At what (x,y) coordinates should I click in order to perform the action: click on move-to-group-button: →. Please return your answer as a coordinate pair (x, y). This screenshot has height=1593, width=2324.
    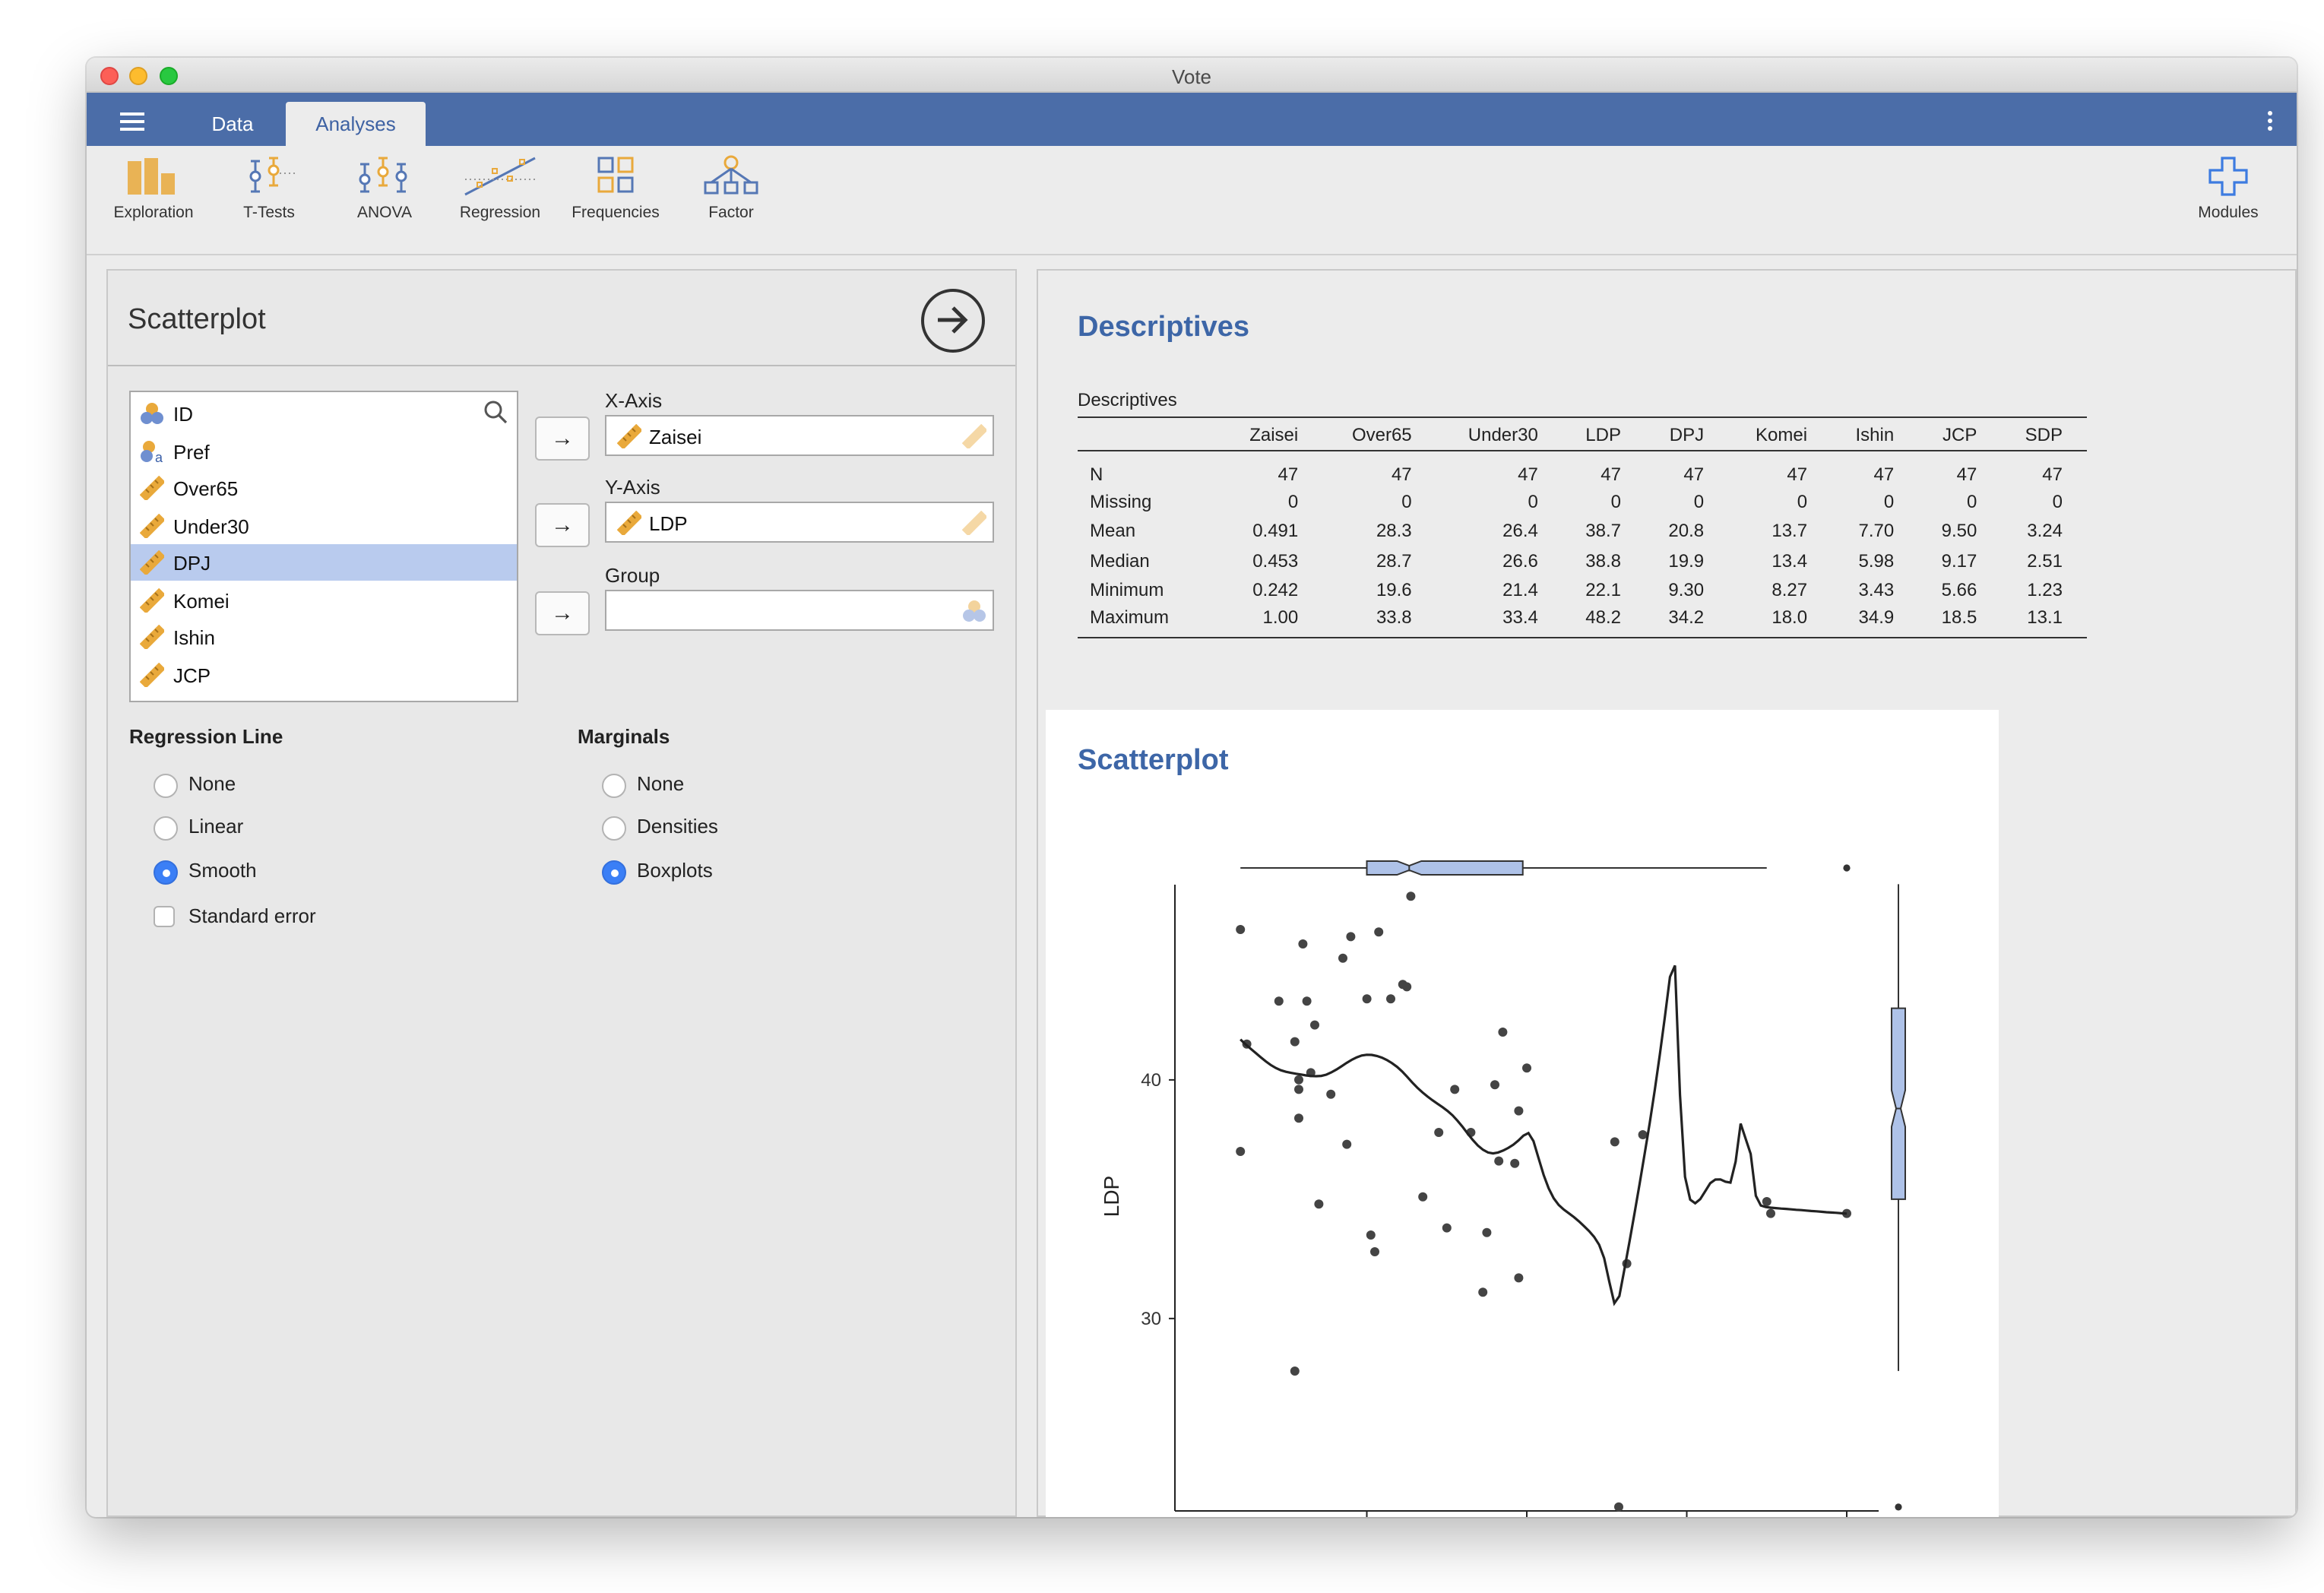
    Looking at the image, I should click on (562, 613).